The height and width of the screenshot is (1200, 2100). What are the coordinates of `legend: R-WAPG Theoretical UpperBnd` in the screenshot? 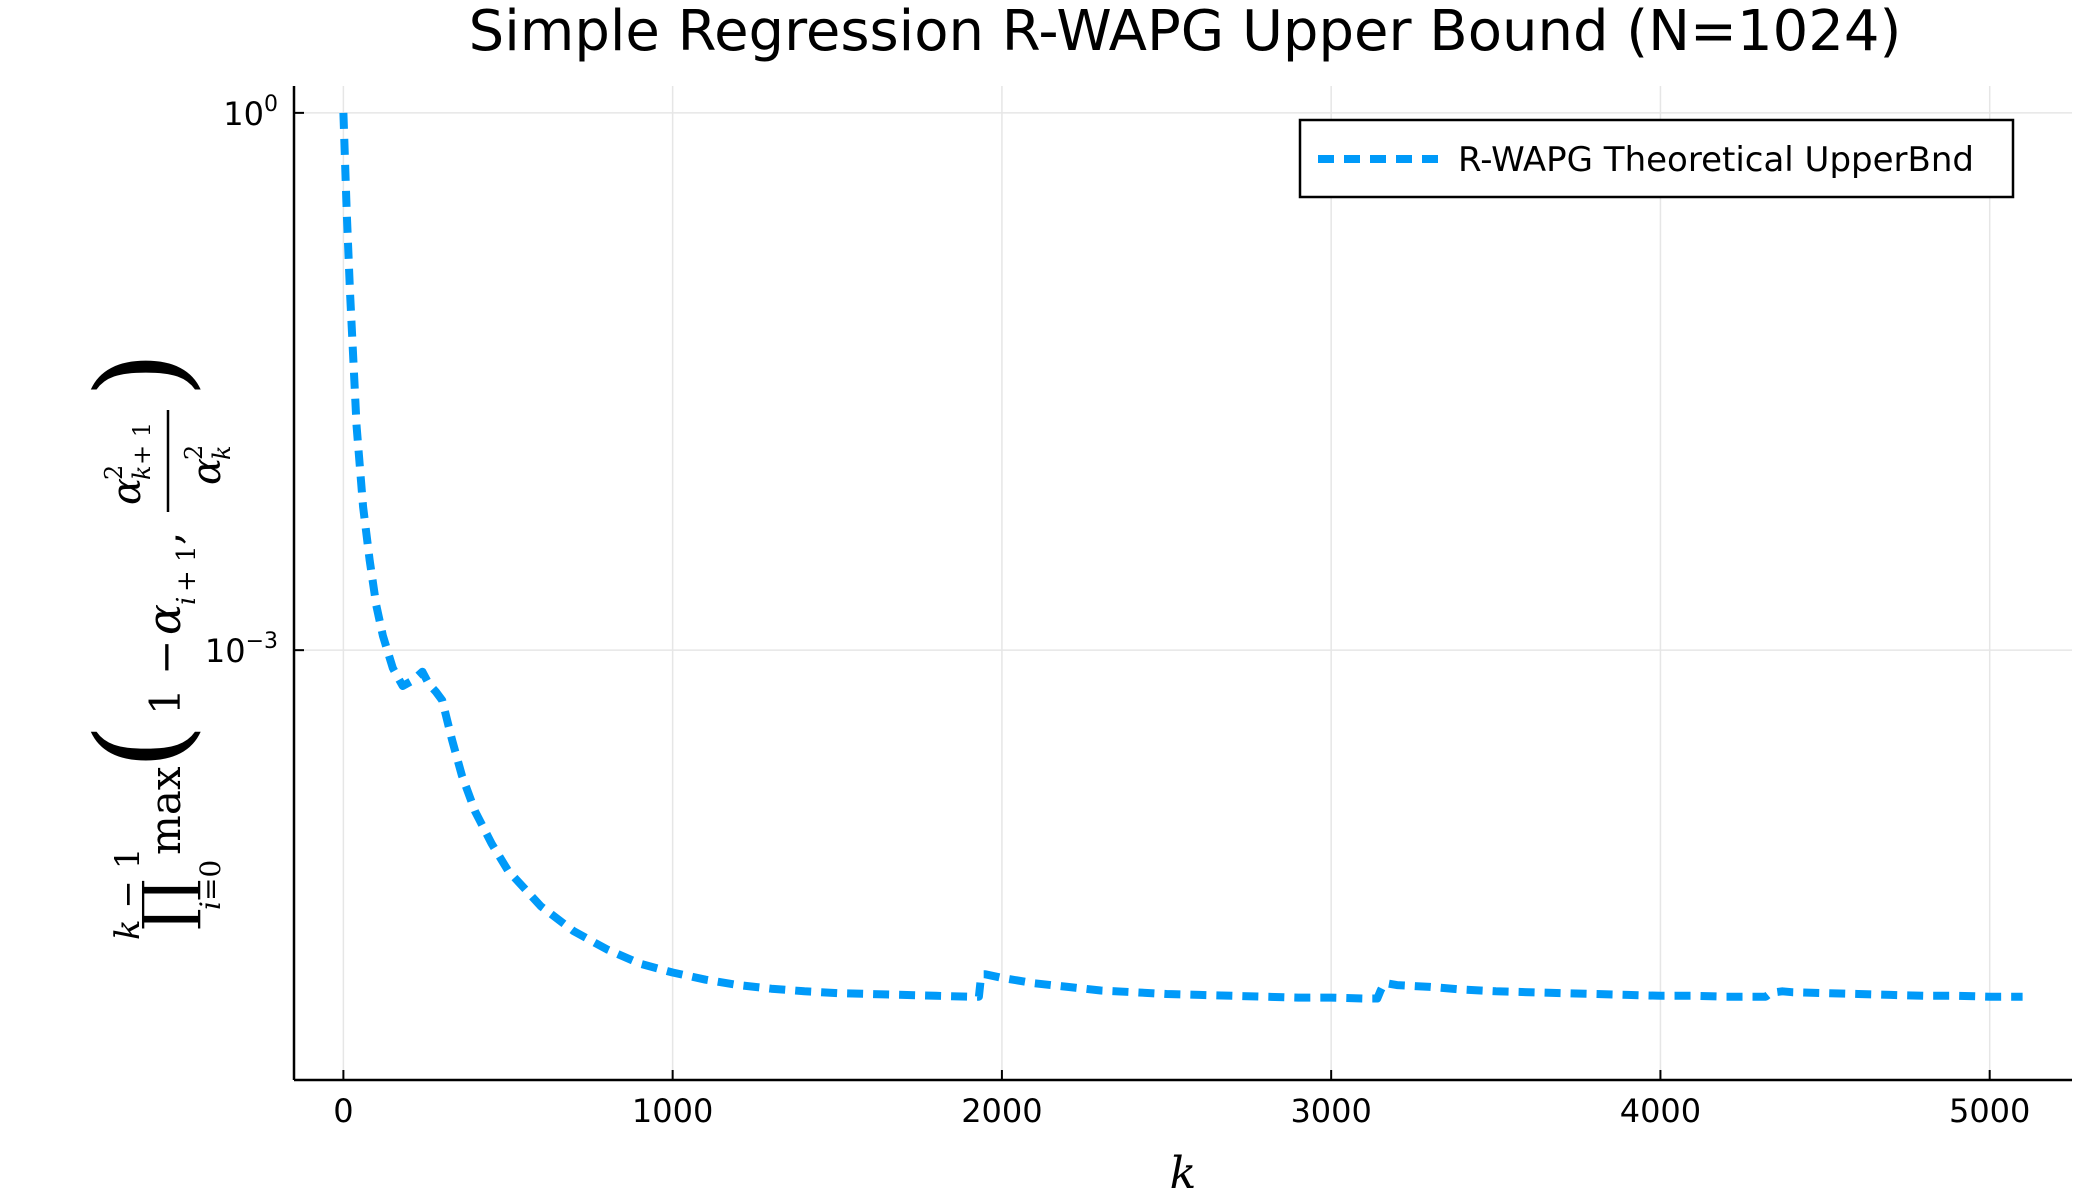 It's located at (1656, 158).